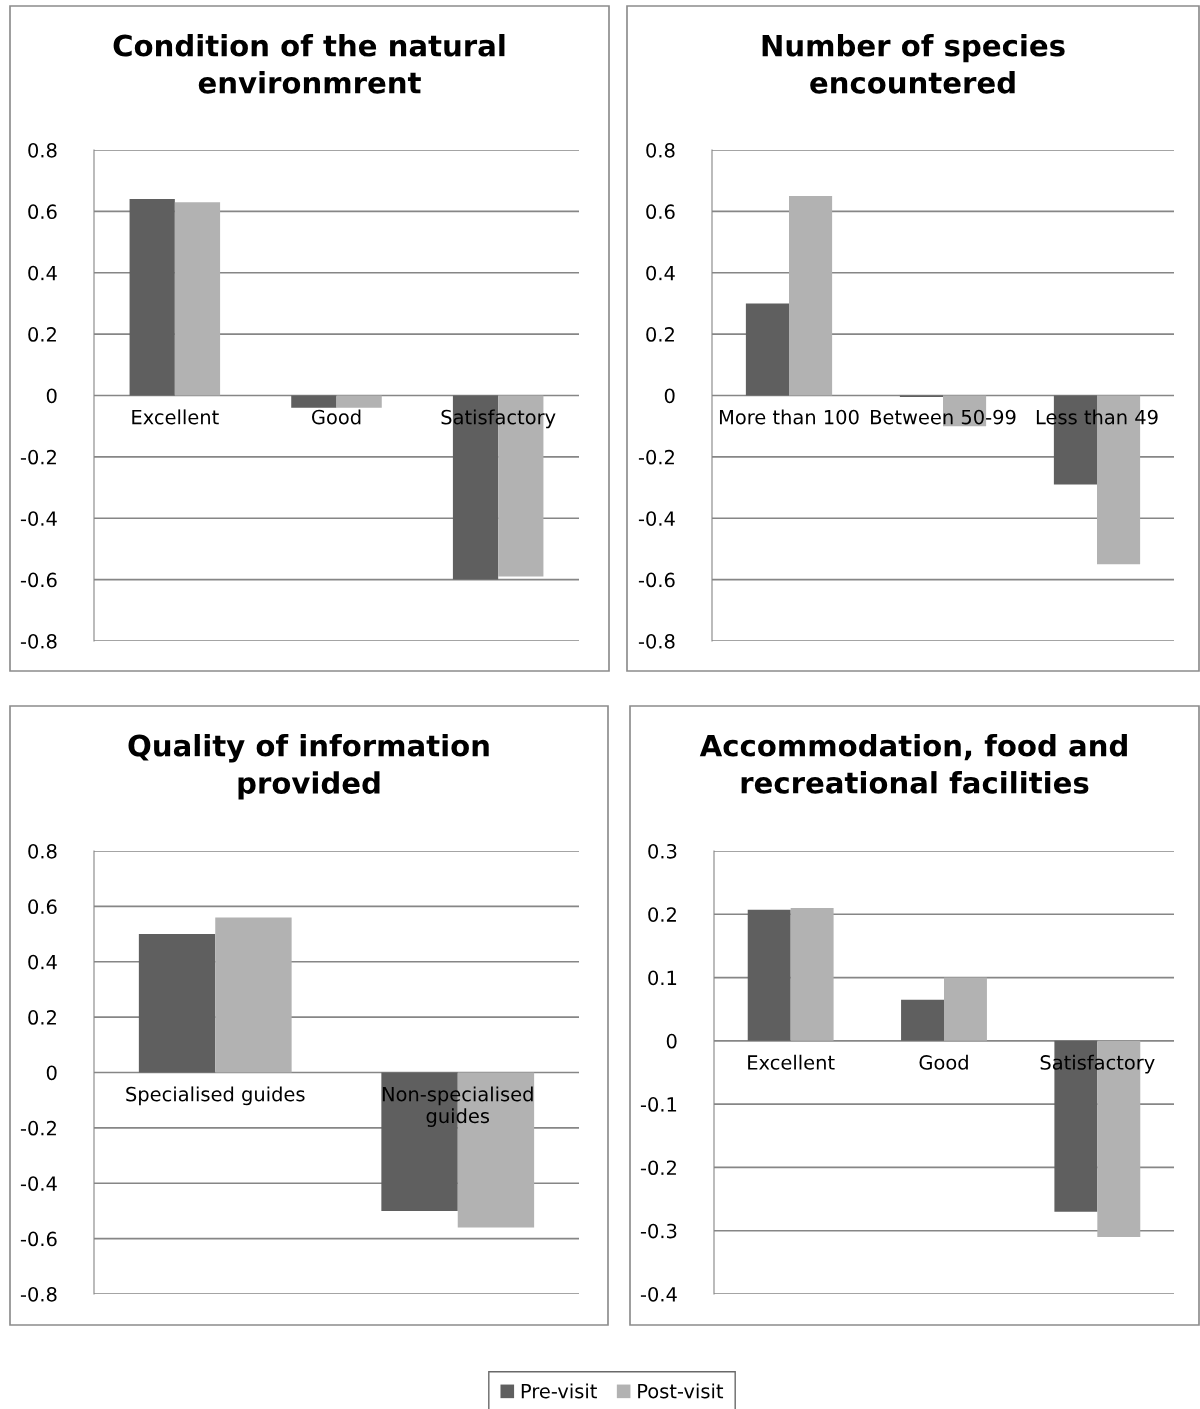 This screenshot has width=1200, height=1409. Describe the element at coordinates (658, 1104) in the screenshot. I see `y-tick-label: -0.1` at that location.